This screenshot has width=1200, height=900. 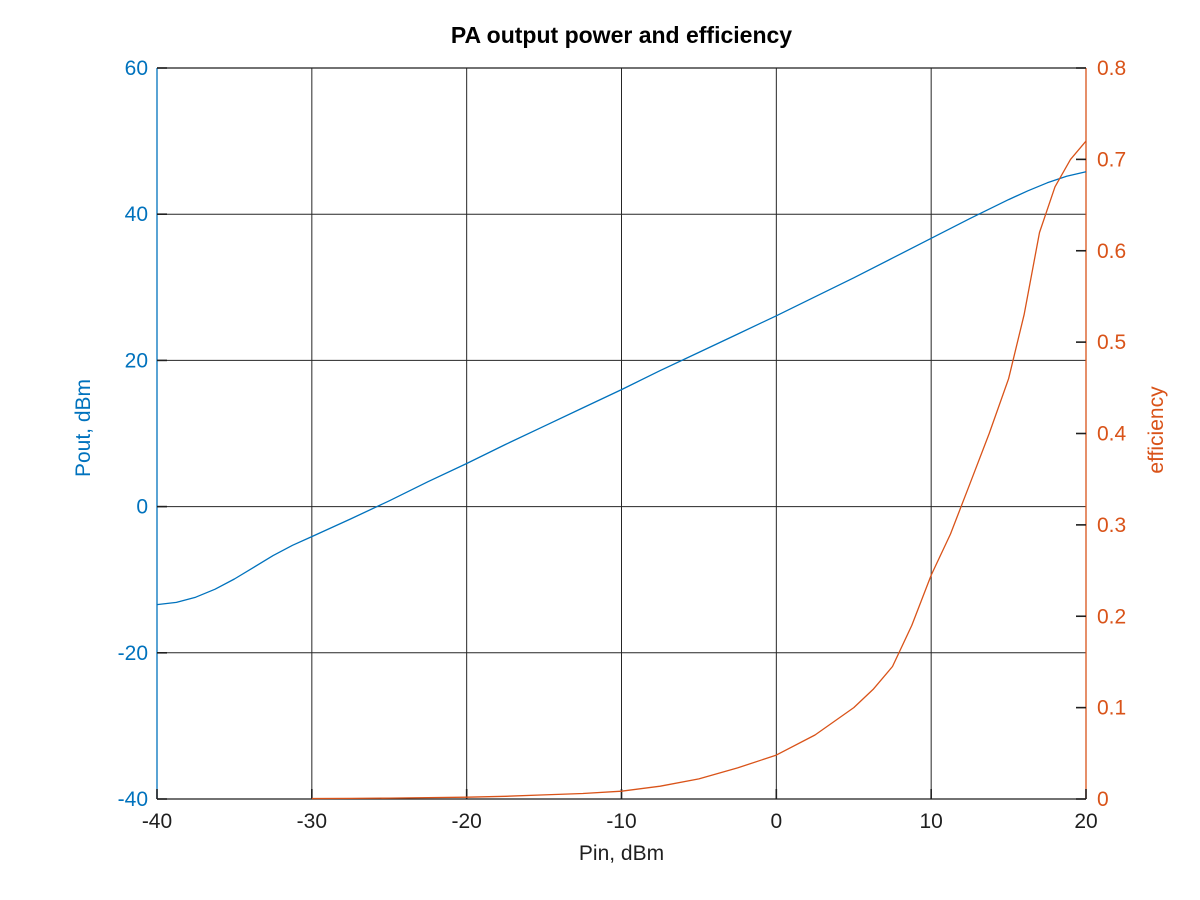 What do you see at coordinates (133, 653) in the screenshot?
I see `y-left-tick-label: -20` at bounding box center [133, 653].